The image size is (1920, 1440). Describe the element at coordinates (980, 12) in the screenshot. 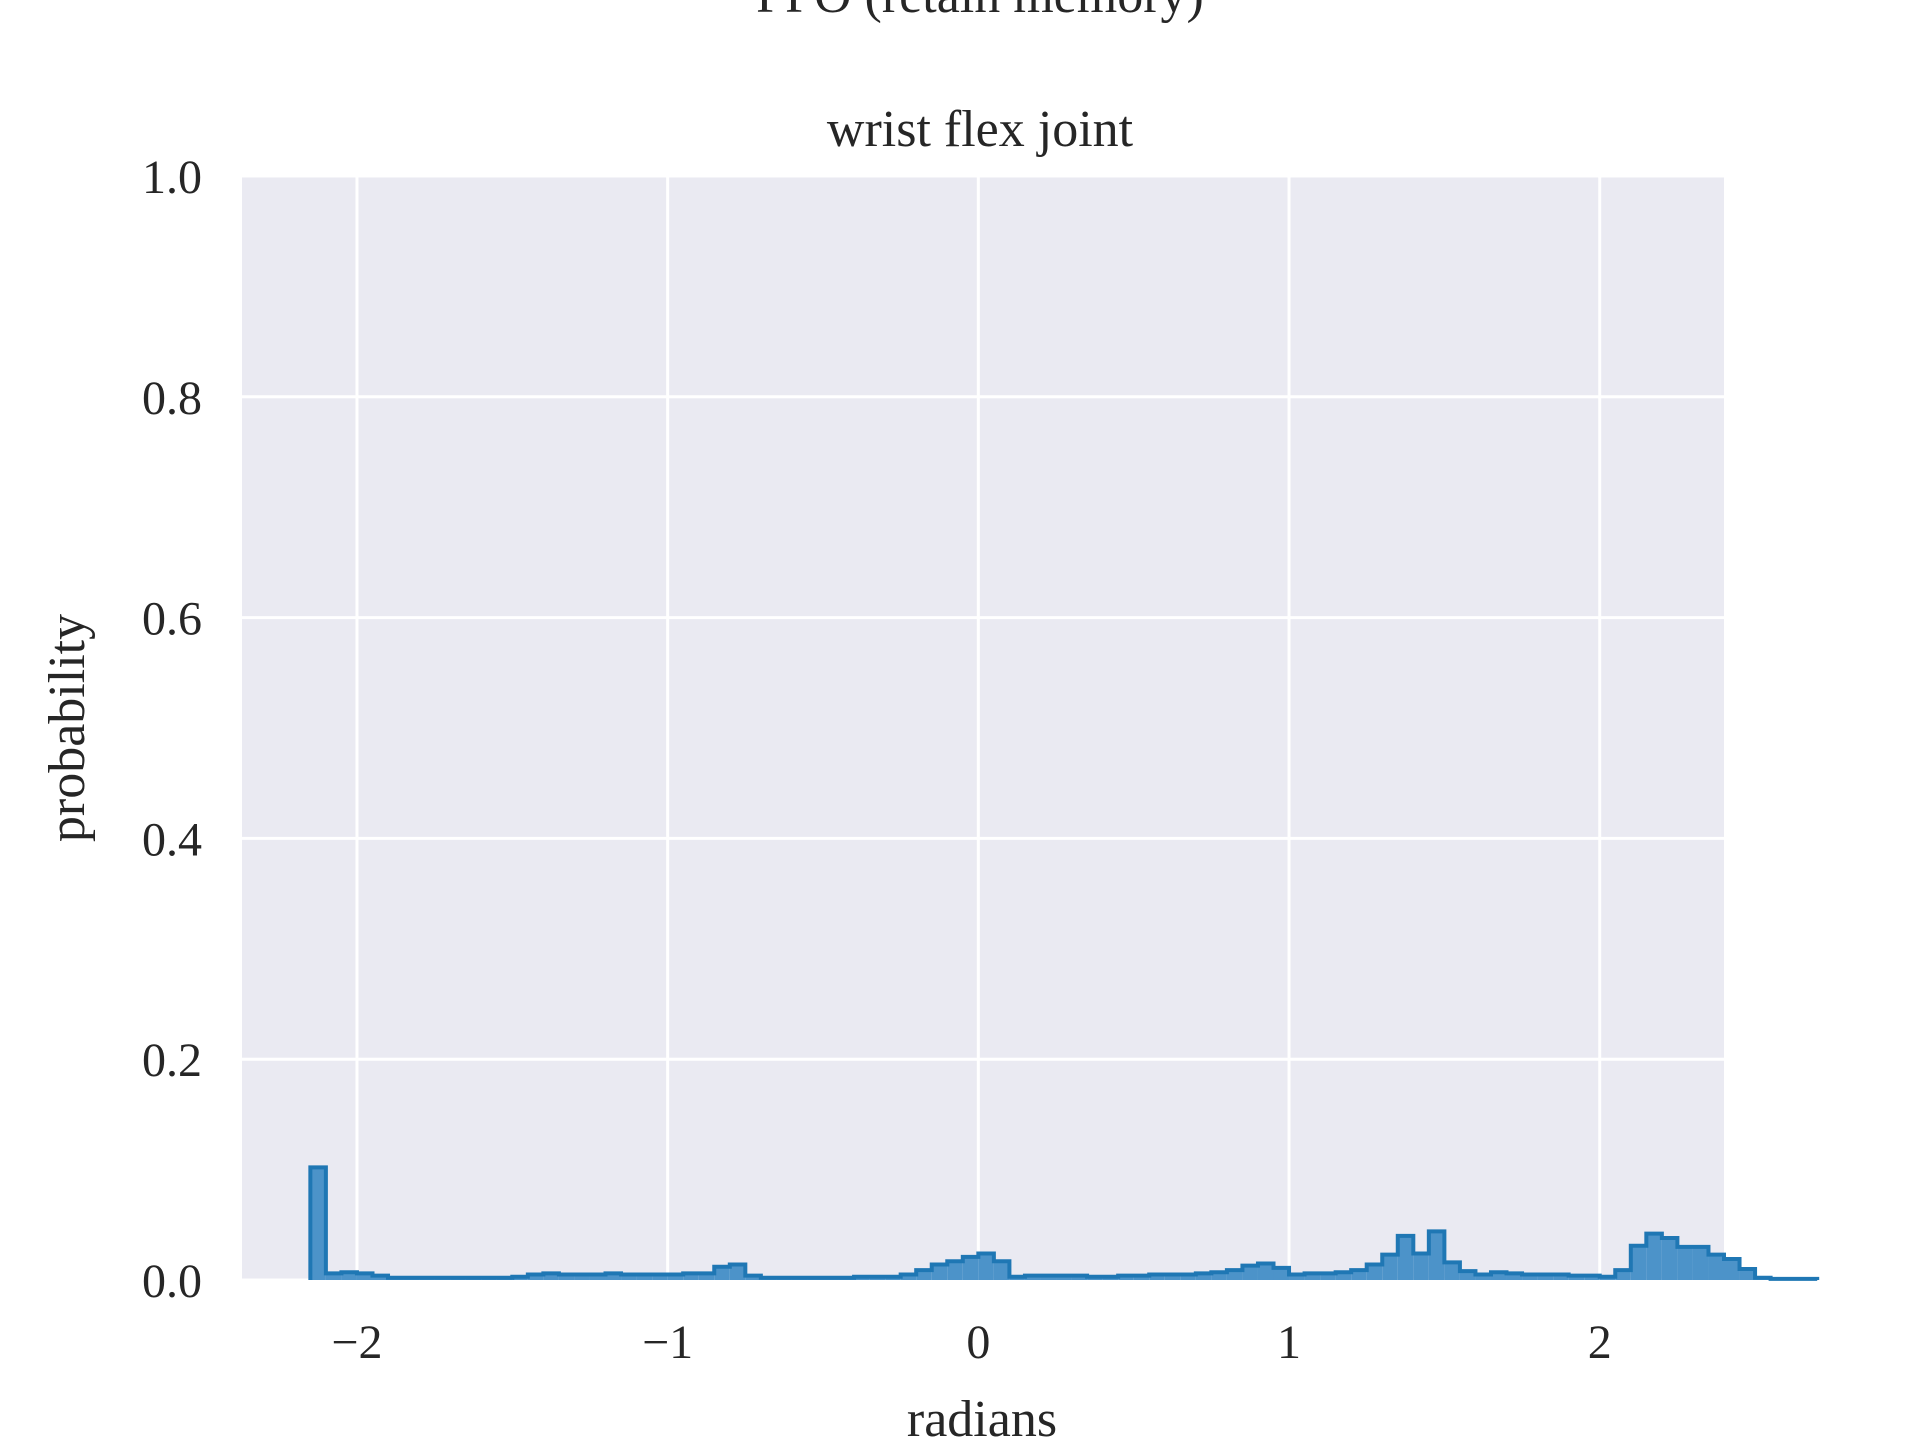

I see `figure-suptitle: PPO (retain memory)` at that location.